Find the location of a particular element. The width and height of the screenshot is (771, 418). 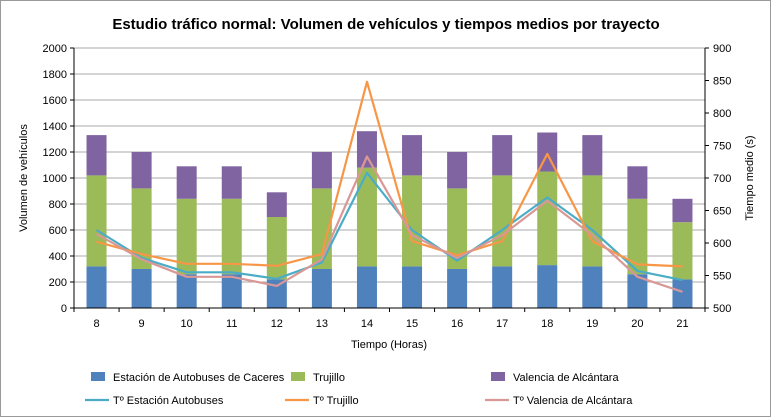

legend-label-6: Tº Valencia de Alcántara is located at coordinates (573, 401).